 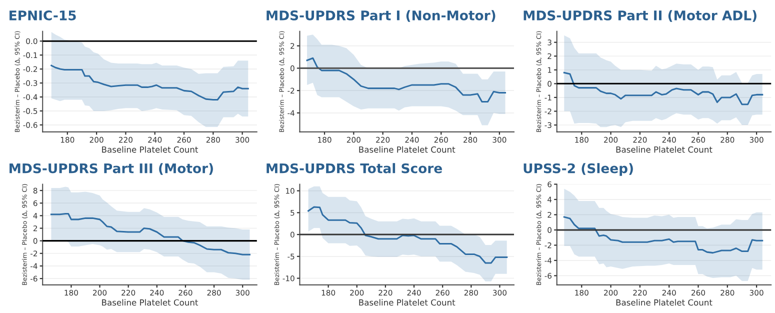 What do you see at coordinates (43, 15) in the screenshot?
I see `chart-title: EPNIC-15` at bounding box center [43, 15].